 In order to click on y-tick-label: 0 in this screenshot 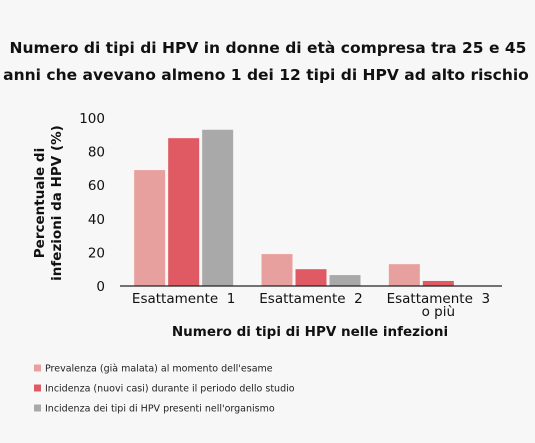, I will do `click(100, 287)`.